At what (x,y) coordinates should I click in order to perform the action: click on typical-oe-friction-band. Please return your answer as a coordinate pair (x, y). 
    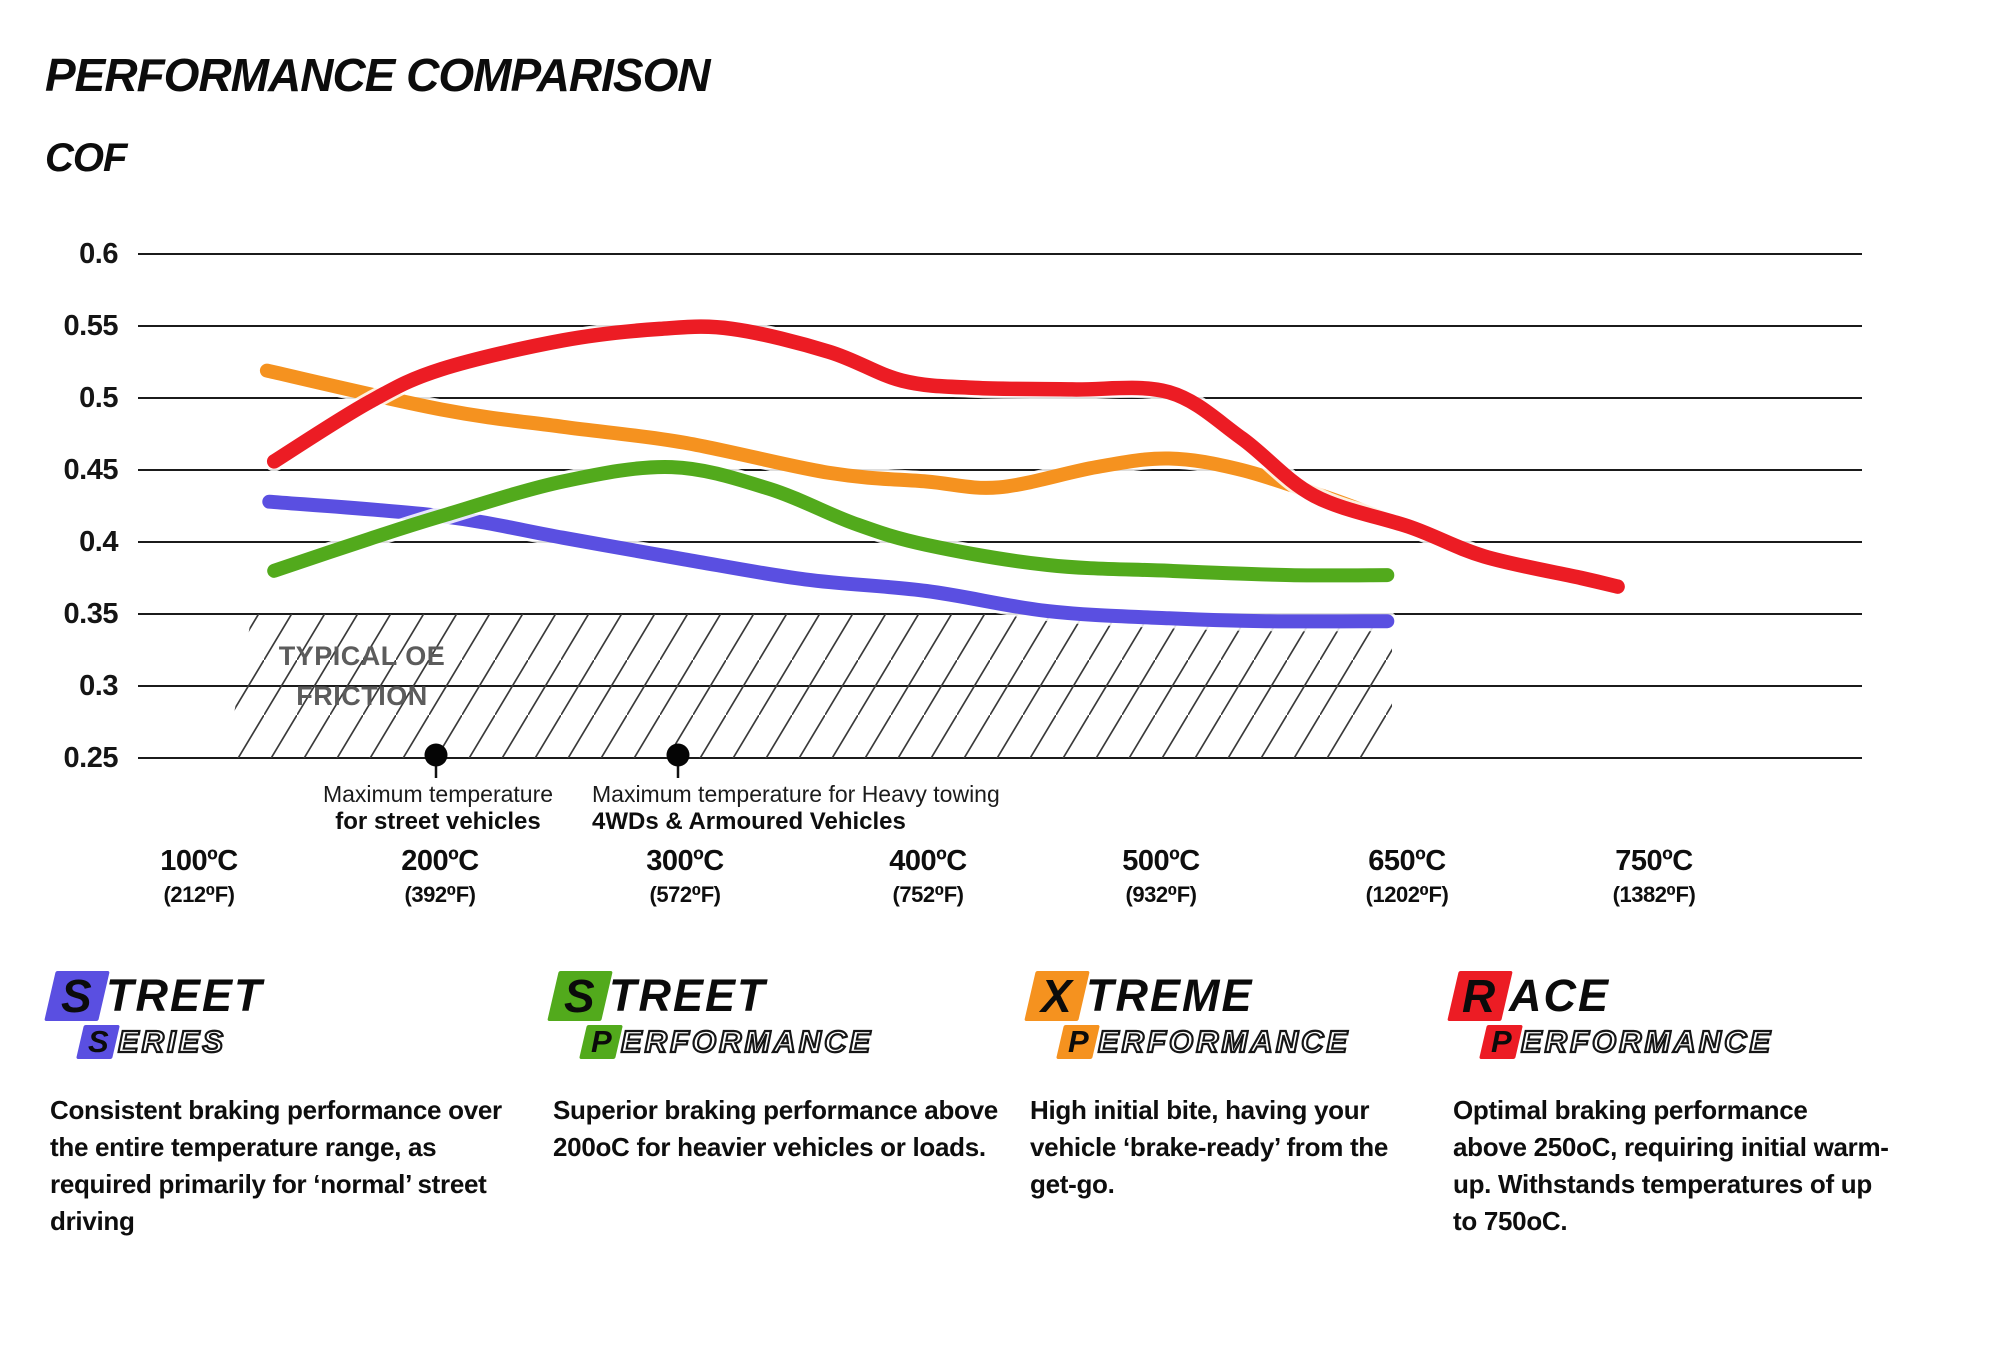
    Looking at the image, I should click on (809, 686).